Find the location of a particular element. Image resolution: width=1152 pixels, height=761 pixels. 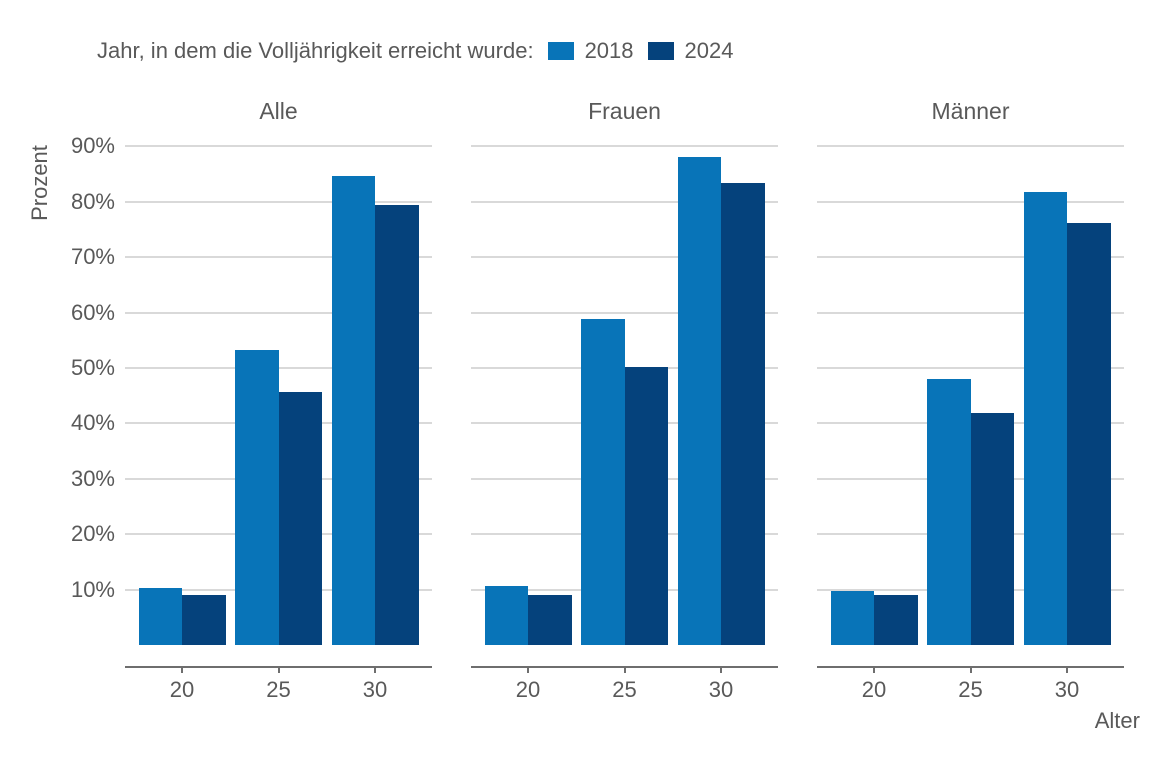

y-axis-title: Prozent is located at coordinates (39, 183).